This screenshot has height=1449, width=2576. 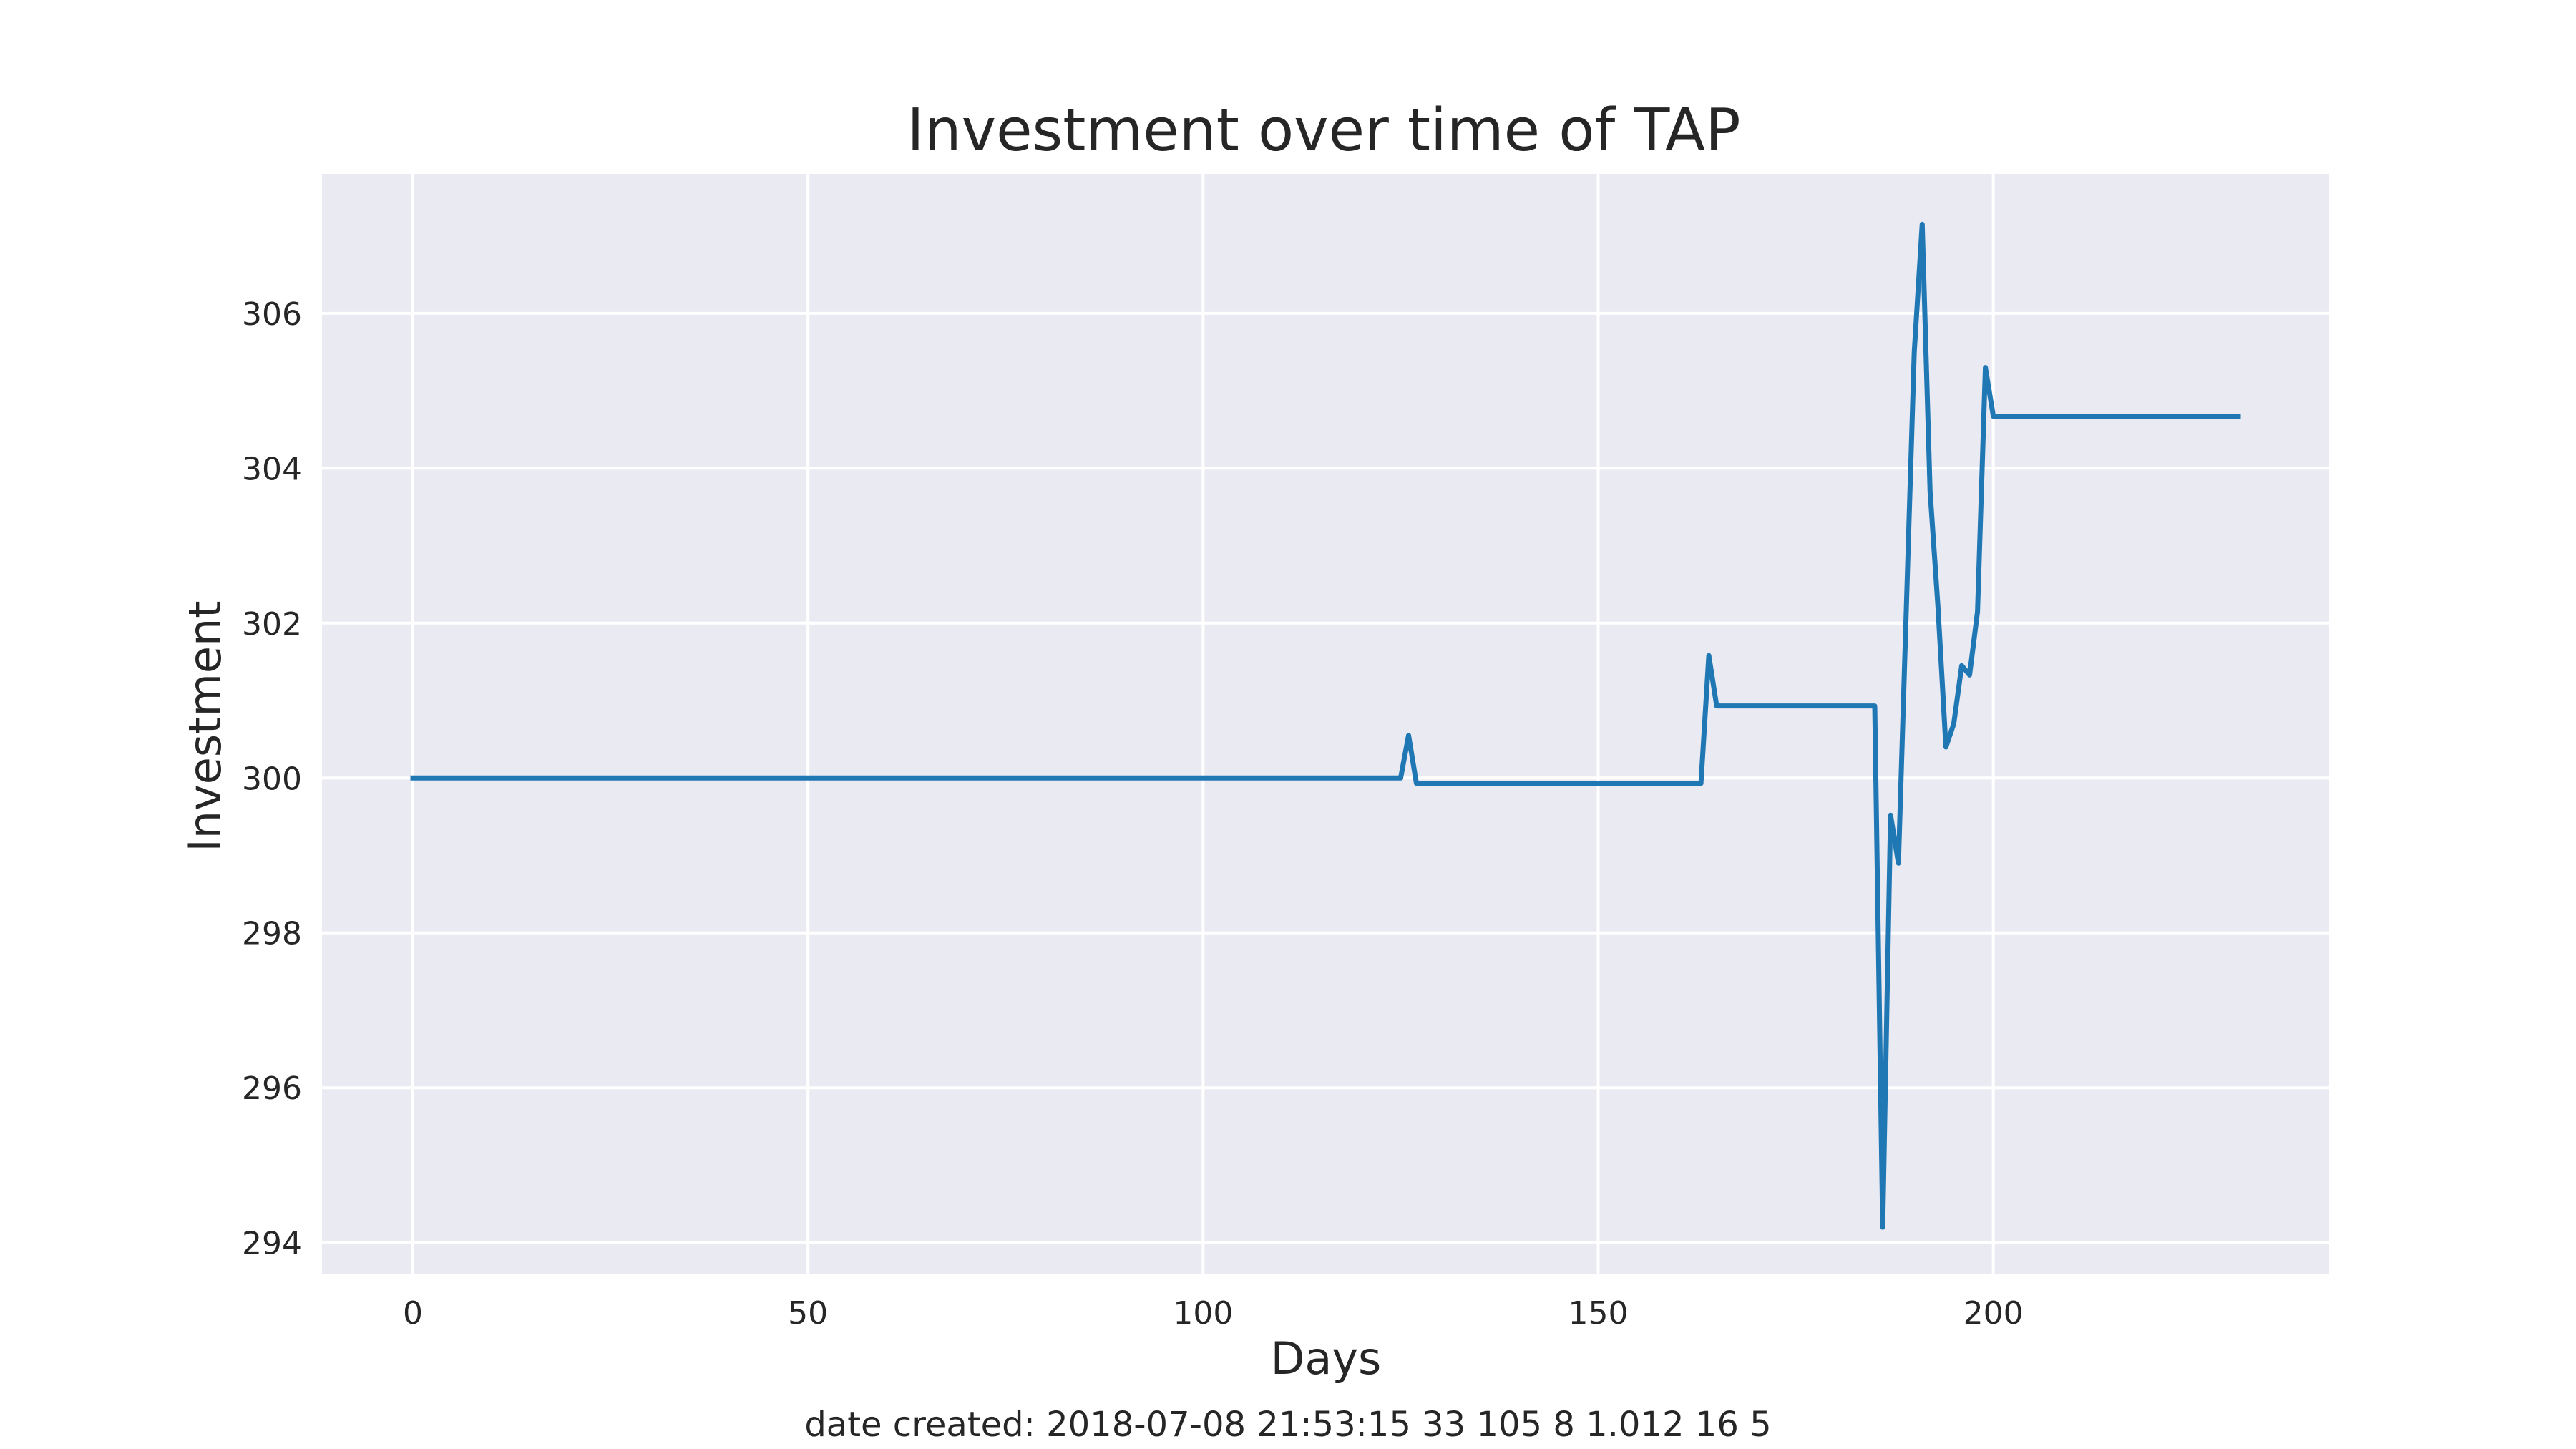 What do you see at coordinates (1323, 131) in the screenshot?
I see `chart-title: Investment over time of TAP` at bounding box center [1323, 131].